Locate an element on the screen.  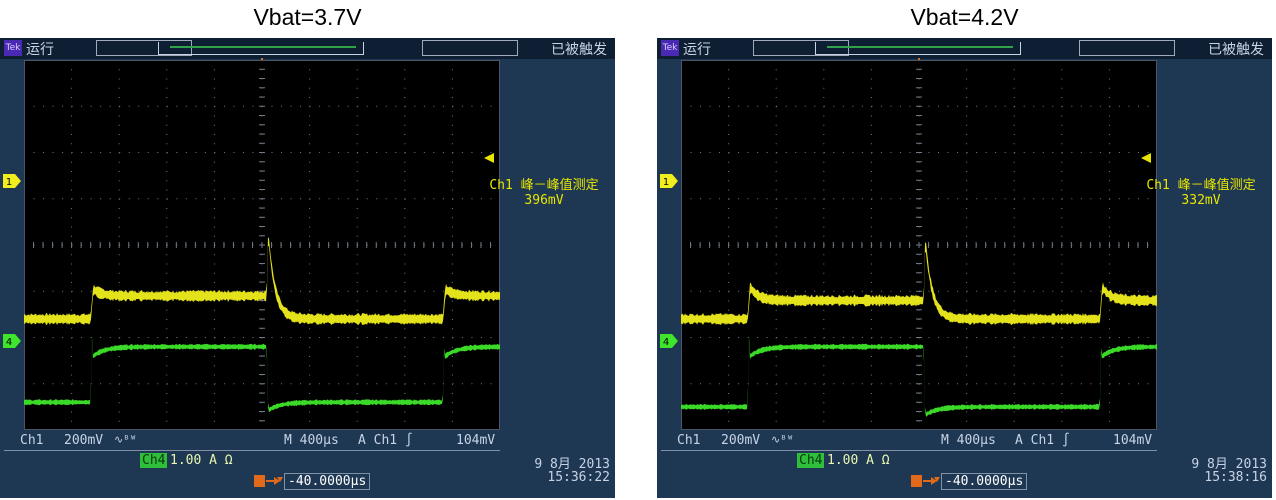
measurement-readout: Ch1 峰－峰值测定 332mV is located at coordinates (1201, 193).